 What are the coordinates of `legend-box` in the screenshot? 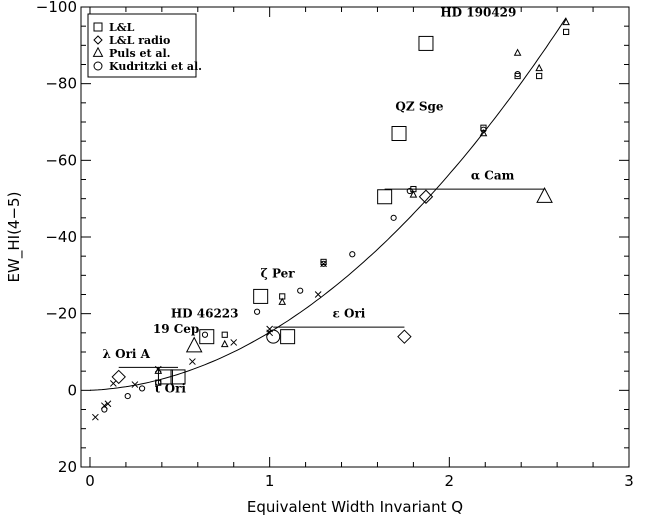 It's located at (142, 45).